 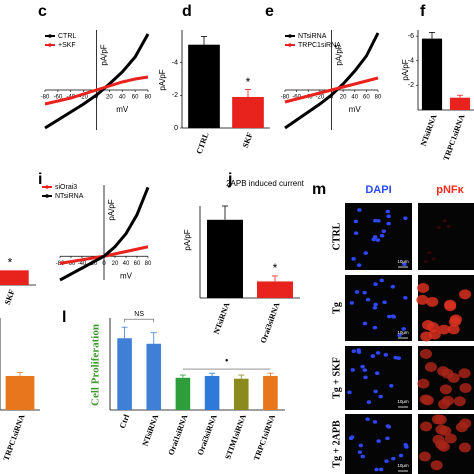 What do you see at coordinates (336, 378) in the screenshot?
I see `row-label: Tg + SKF` at bounding box center [336, 378].